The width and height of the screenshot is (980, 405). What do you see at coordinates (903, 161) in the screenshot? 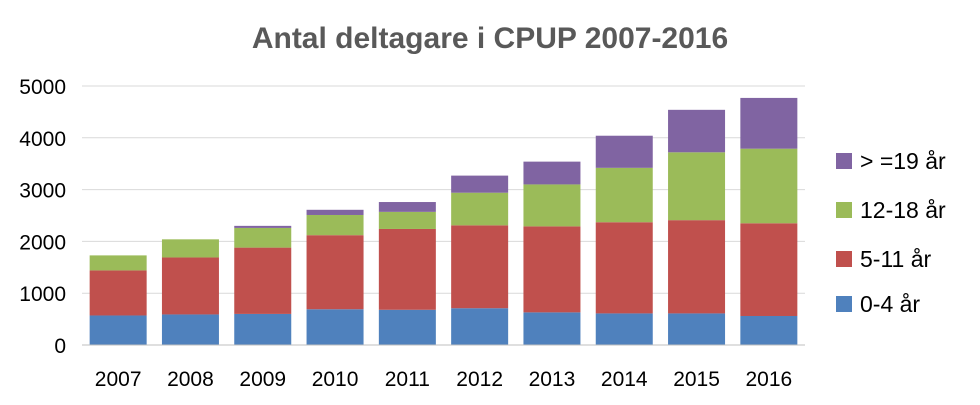
I see `legend-label: > =19 år` at bounding box center [903, 161].